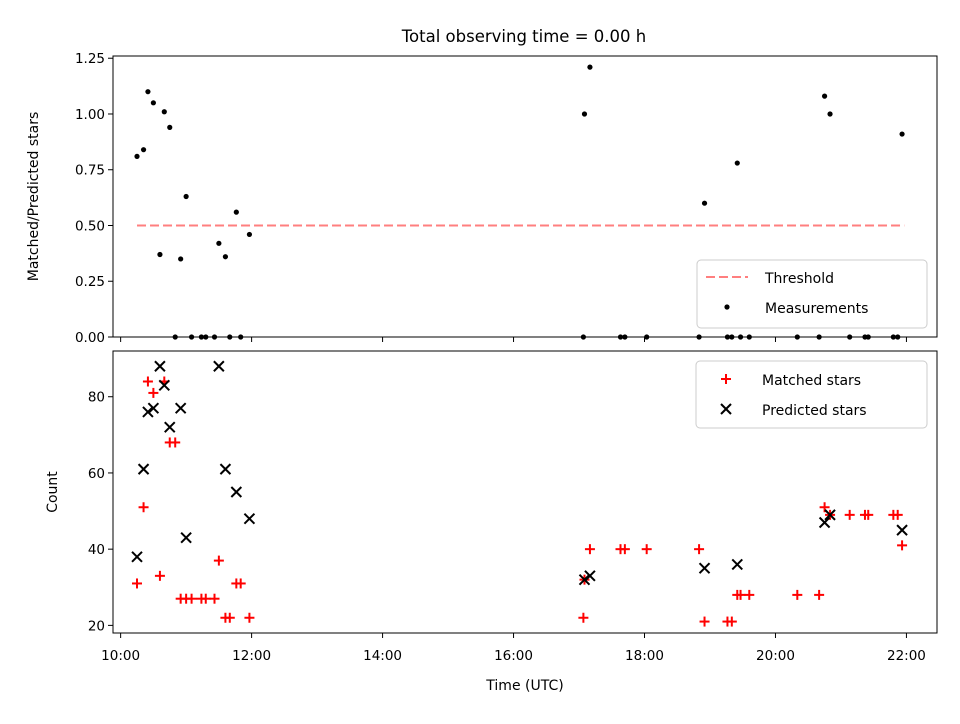 This screenshot has height=724, width=960. Describe the element at coordinates (799, 279) in the screenshot. I see `legend-threshold-label: Threshold` at that location.